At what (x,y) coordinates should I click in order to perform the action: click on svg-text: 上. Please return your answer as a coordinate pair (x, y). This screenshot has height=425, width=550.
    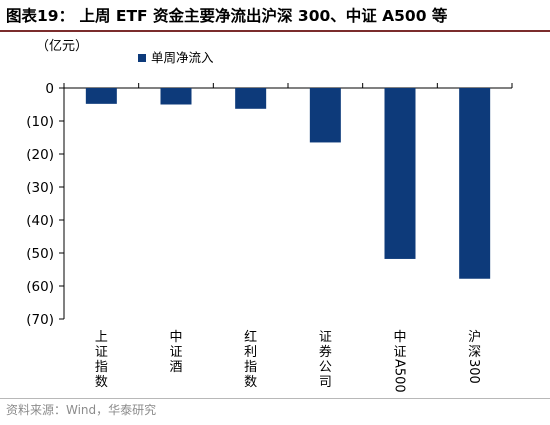
    Looking at the image, I should click on (101, 337).